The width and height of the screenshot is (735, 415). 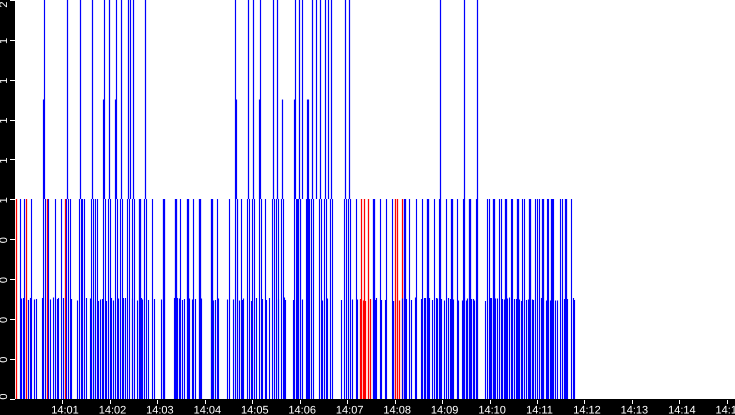 What do you see at coordinates (445, 410) in the screenshot?
I see `svg-text: 14:09` at bounding box center [445, 410].